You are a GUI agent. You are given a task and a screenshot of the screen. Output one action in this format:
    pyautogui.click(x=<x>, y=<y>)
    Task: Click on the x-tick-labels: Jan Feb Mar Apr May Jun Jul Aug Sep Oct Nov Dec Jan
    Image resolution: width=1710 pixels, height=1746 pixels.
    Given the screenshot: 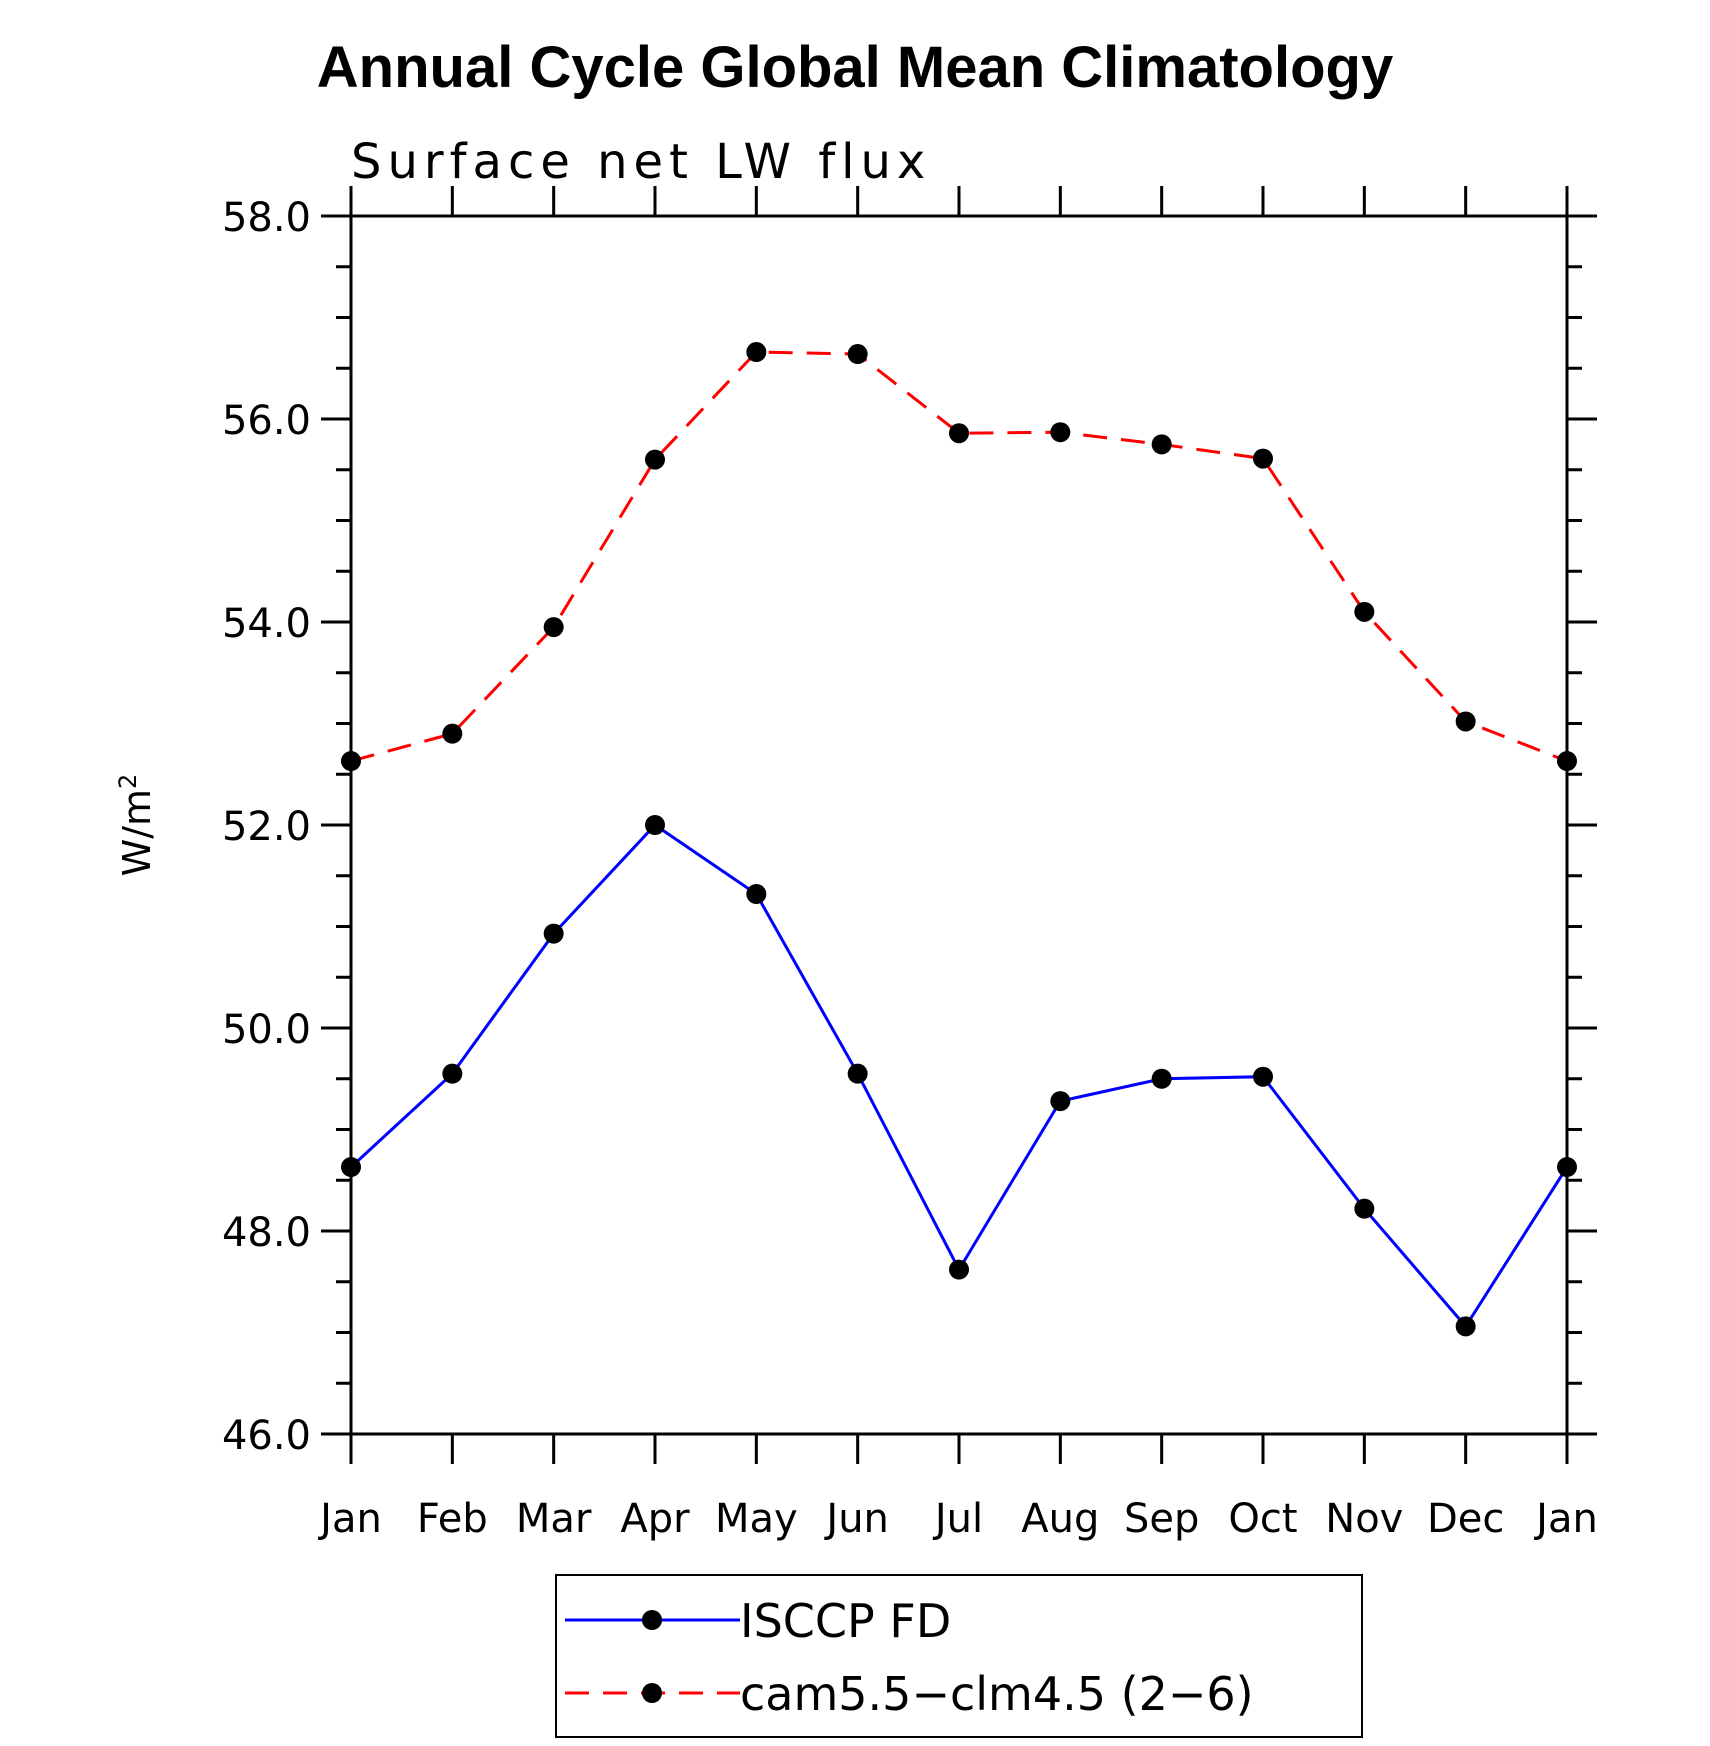 What is the action you would take?
    pyautogui.click(x=957, y=1519)
    